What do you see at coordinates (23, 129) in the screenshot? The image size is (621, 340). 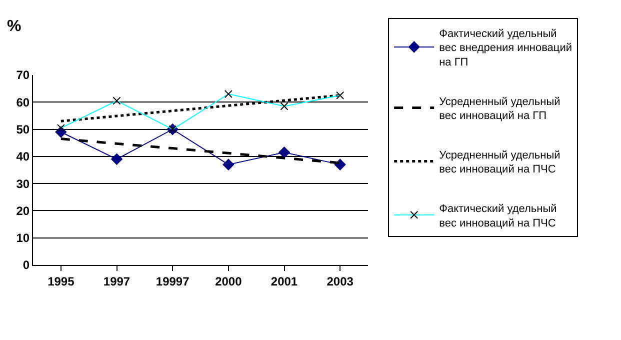 I see `y-tick-label: 50` at bounding box center [23, 129].